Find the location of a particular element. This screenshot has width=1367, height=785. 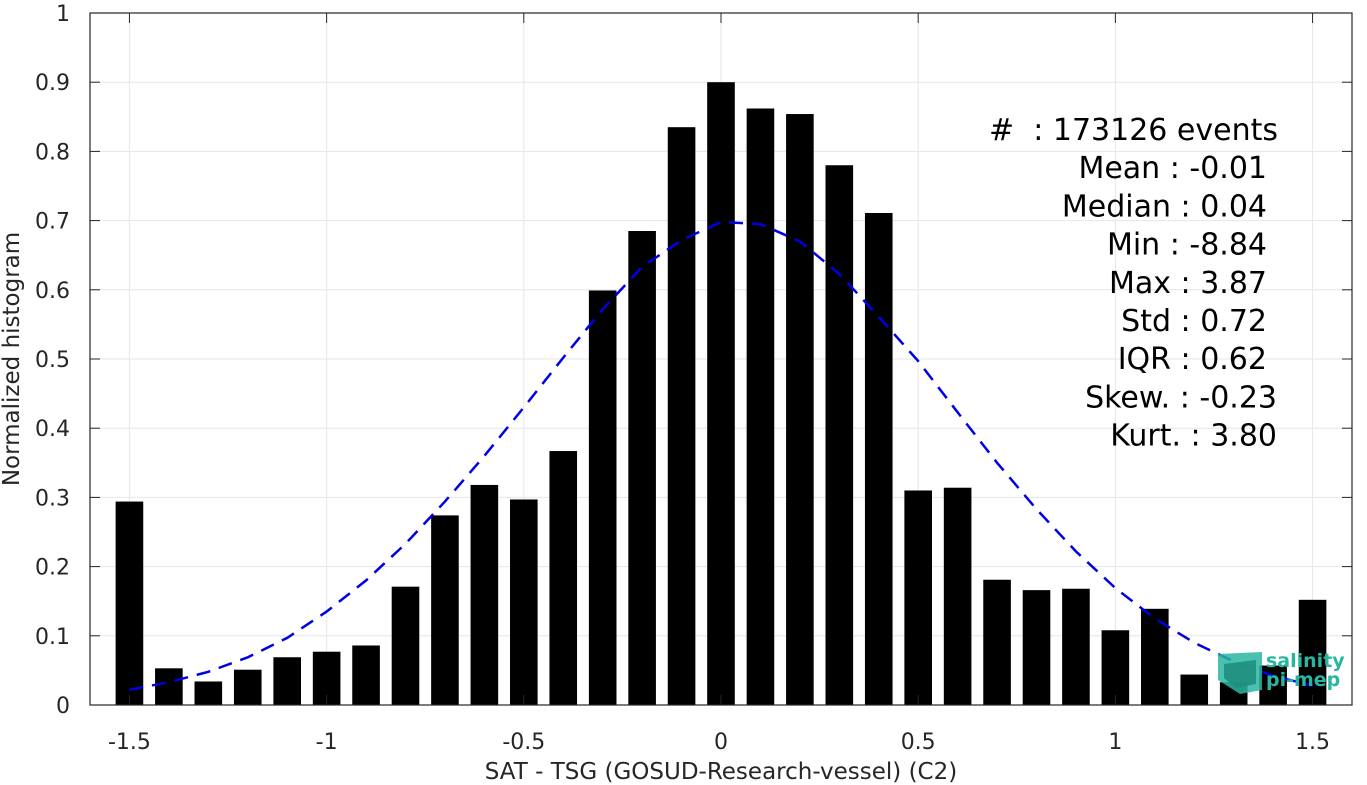

x-tick-label: 0 is located at coordinates (721, 742).